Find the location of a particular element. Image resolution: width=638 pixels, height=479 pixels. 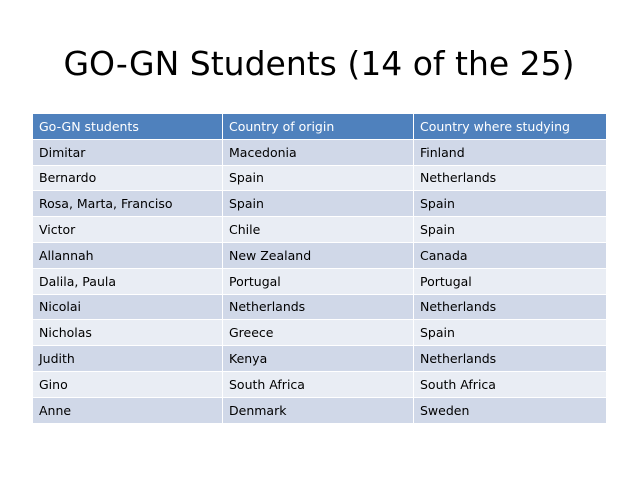

table-cell: Dalila, Paula is located at coordinates (127, 281).